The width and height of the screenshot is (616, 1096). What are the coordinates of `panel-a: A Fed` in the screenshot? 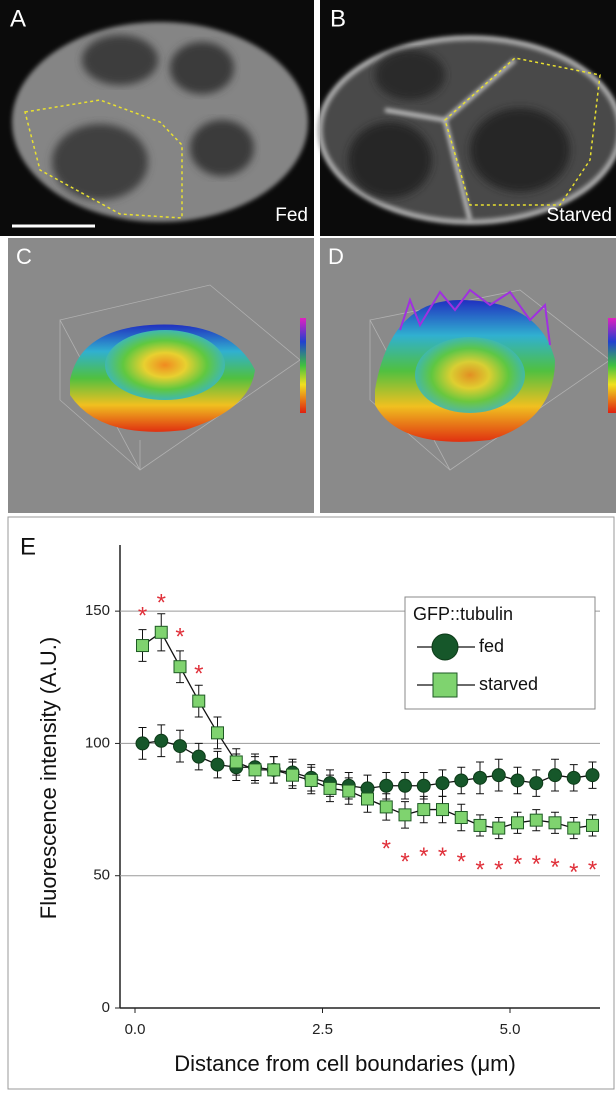 It's located at (157, 118).